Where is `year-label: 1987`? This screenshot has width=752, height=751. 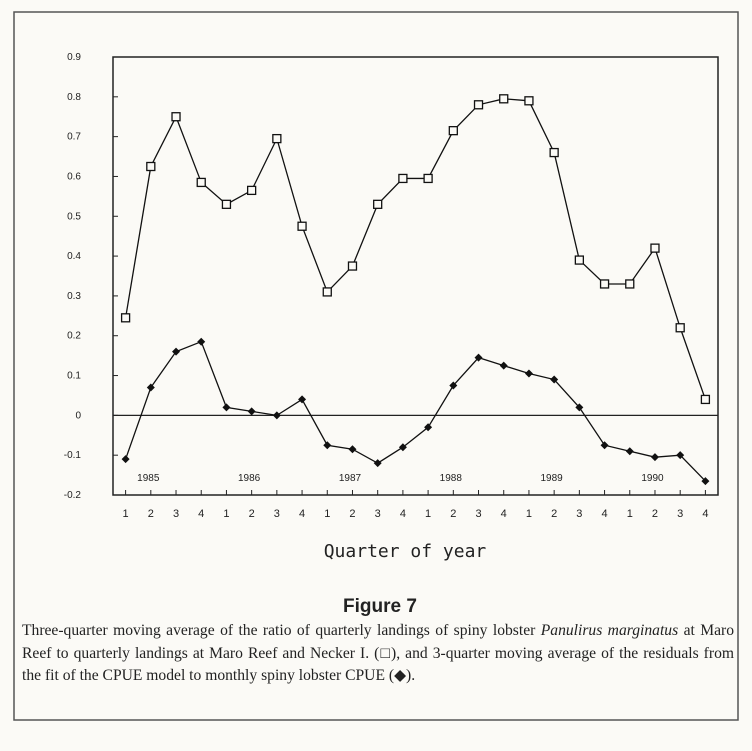
year-label: 1987 is located at coordinates (350, 478).